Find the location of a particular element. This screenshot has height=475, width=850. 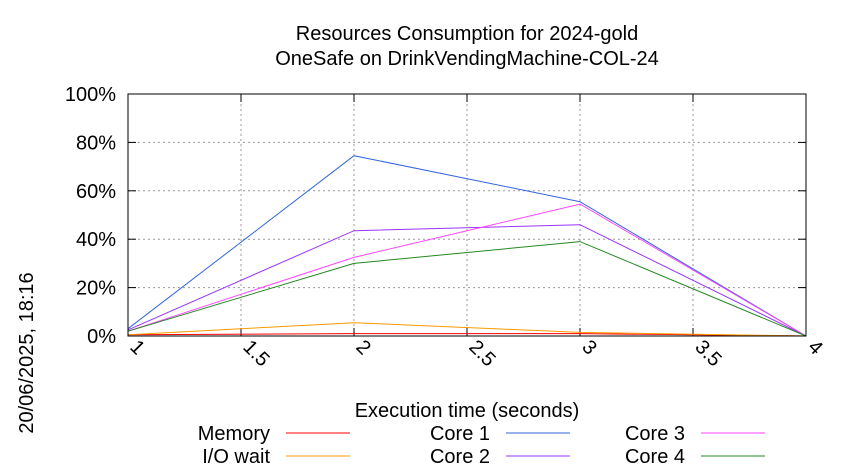

y-tick-label: 100% is located at coordinates (90, 95).